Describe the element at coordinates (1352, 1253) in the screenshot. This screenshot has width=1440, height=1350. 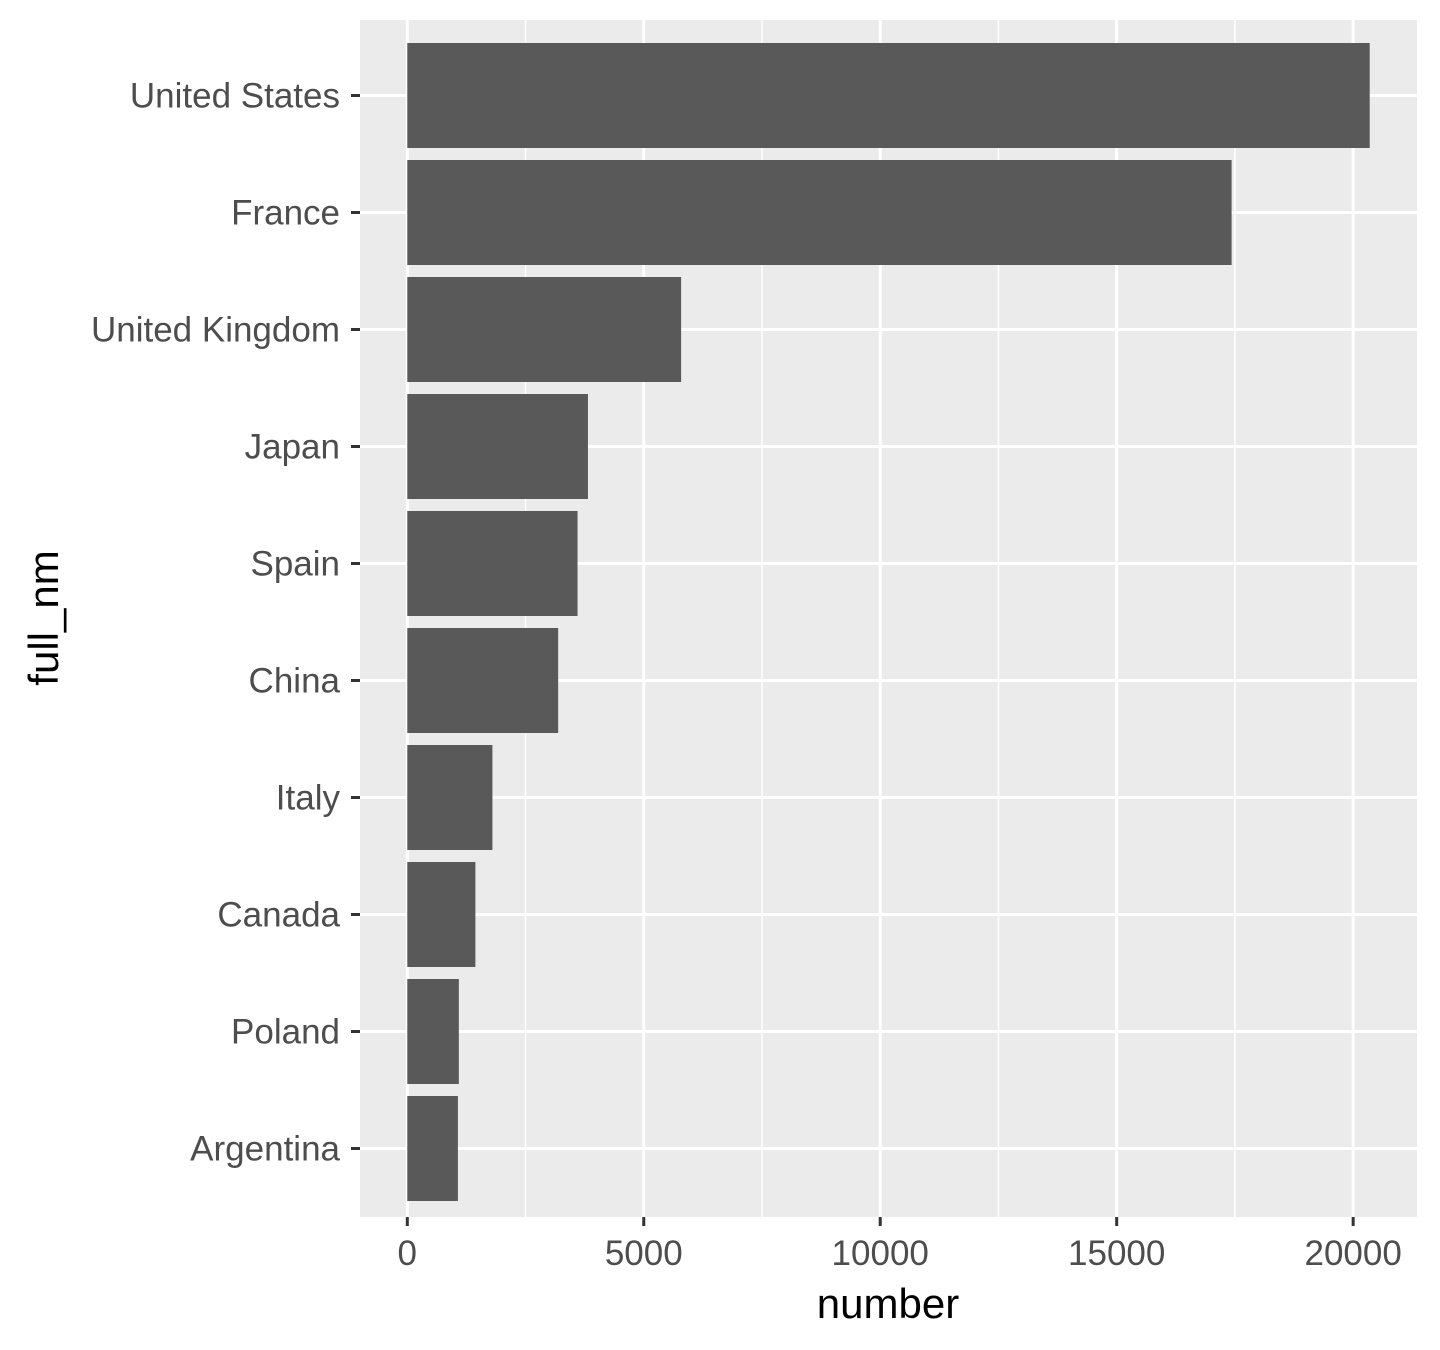
I see `x-tick-label: 20000` at that location.